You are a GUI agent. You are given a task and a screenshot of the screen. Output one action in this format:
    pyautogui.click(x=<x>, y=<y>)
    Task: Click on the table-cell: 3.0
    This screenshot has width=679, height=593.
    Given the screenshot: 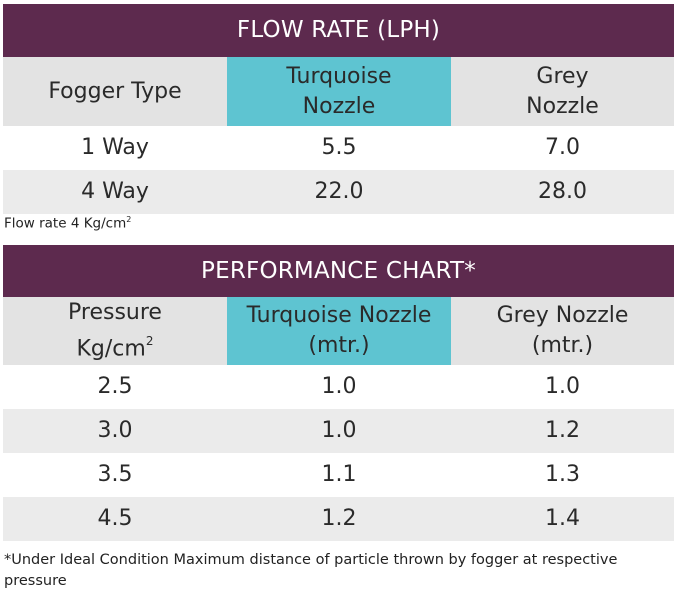 What is the action you would take?
    pyautogui.click(x=115, y=430)
    